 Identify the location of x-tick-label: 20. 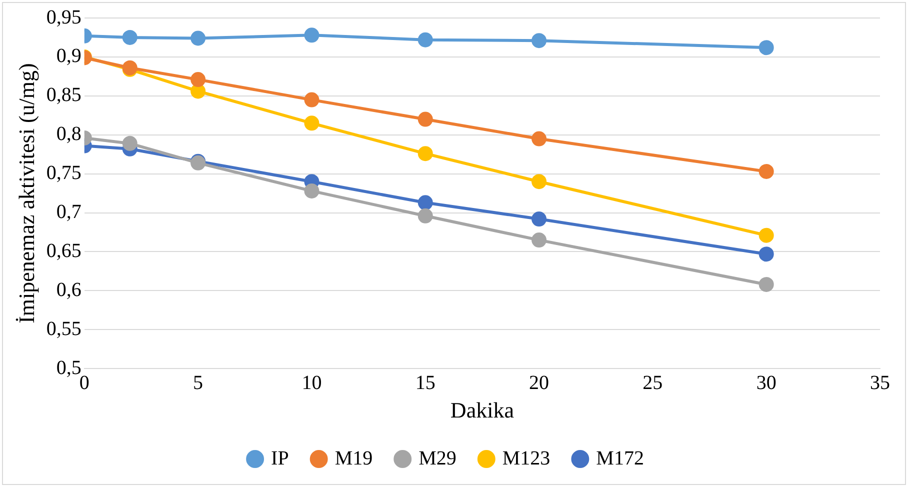
(539, 383).